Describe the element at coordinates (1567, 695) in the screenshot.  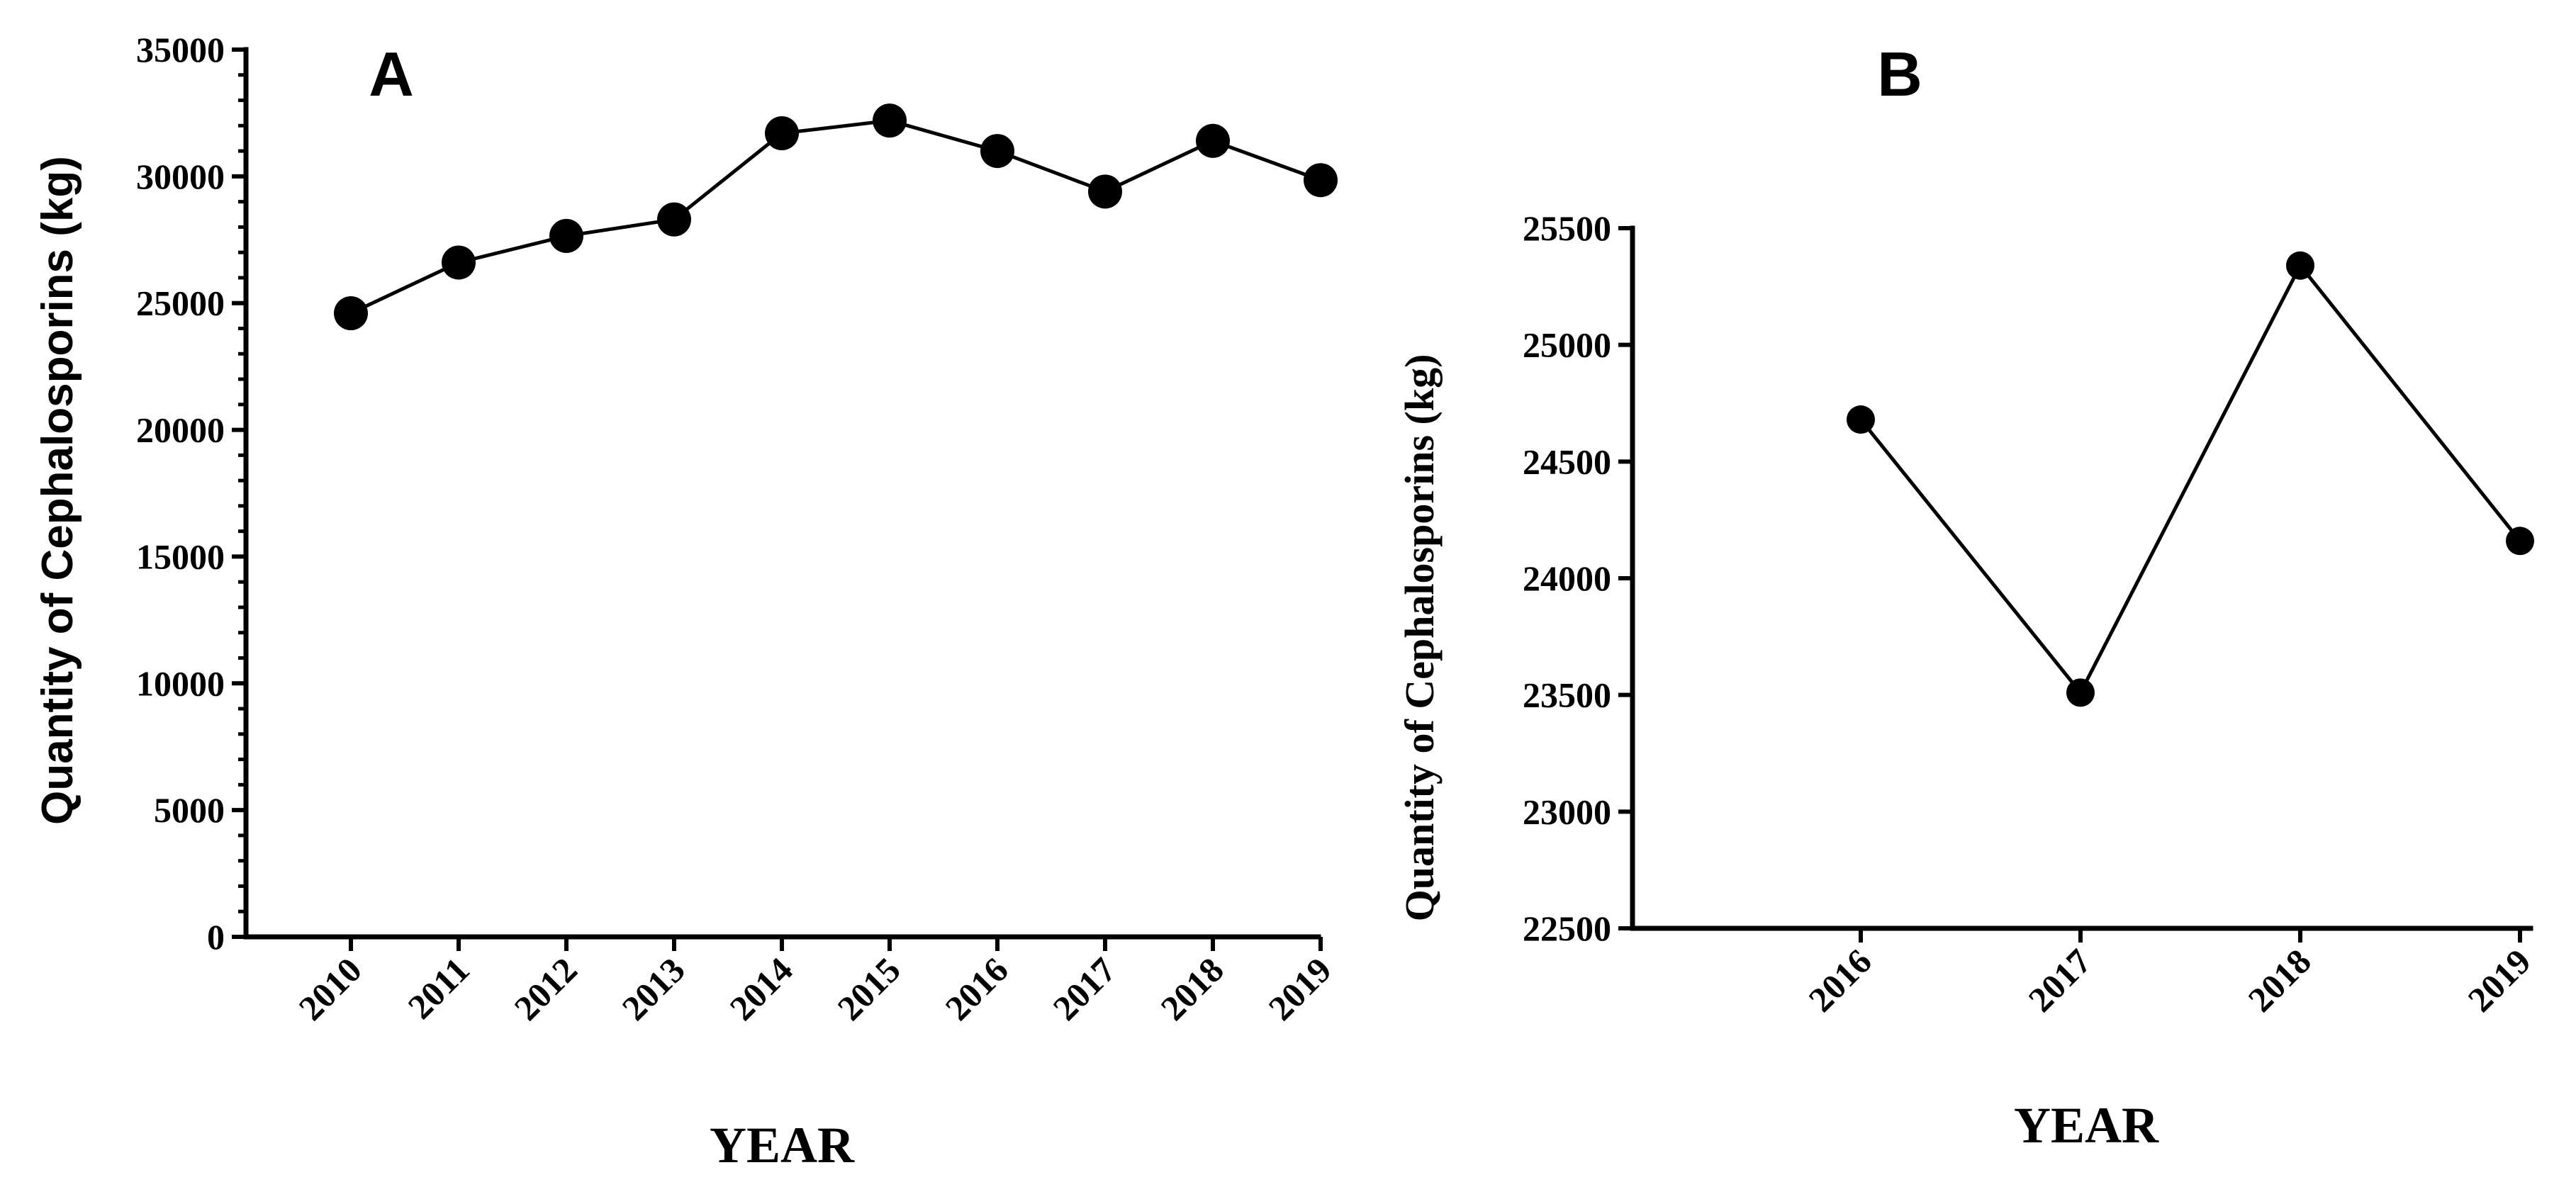
I see `y-tick-label-b: 23500` at that location.